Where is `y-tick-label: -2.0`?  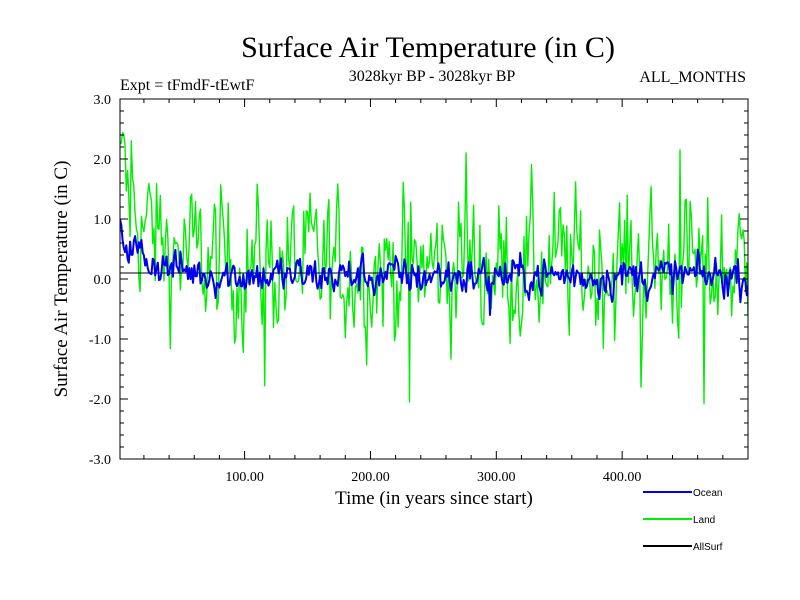 y-tick-label: -2.0 is located at coordinates (100, 400).